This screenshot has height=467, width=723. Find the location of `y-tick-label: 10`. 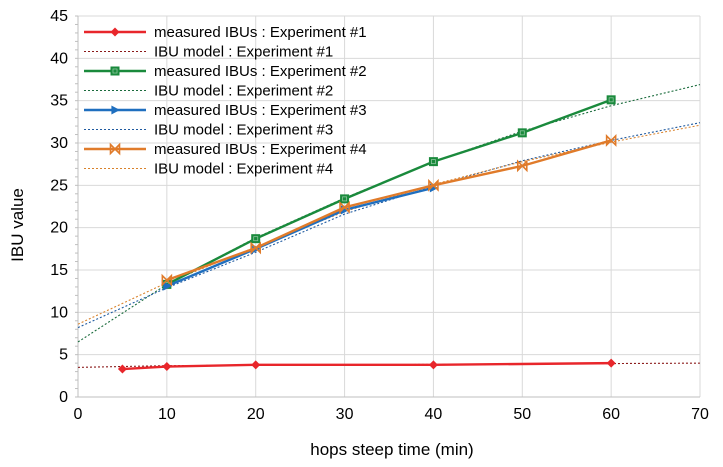

y-tick-label: 10 is located at coordinates (59, 312).